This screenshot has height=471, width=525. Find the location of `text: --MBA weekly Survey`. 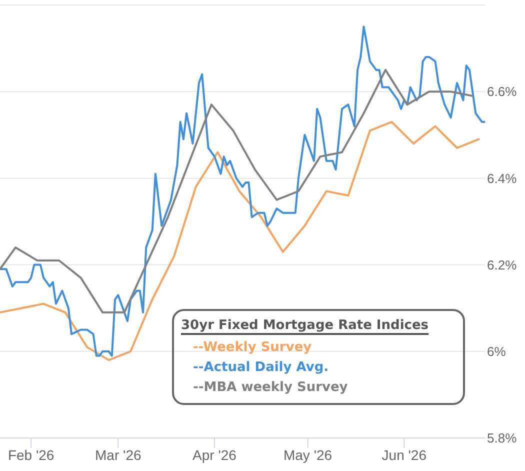

text: --MBA weekly Survey is located at coordinates (270, 388).